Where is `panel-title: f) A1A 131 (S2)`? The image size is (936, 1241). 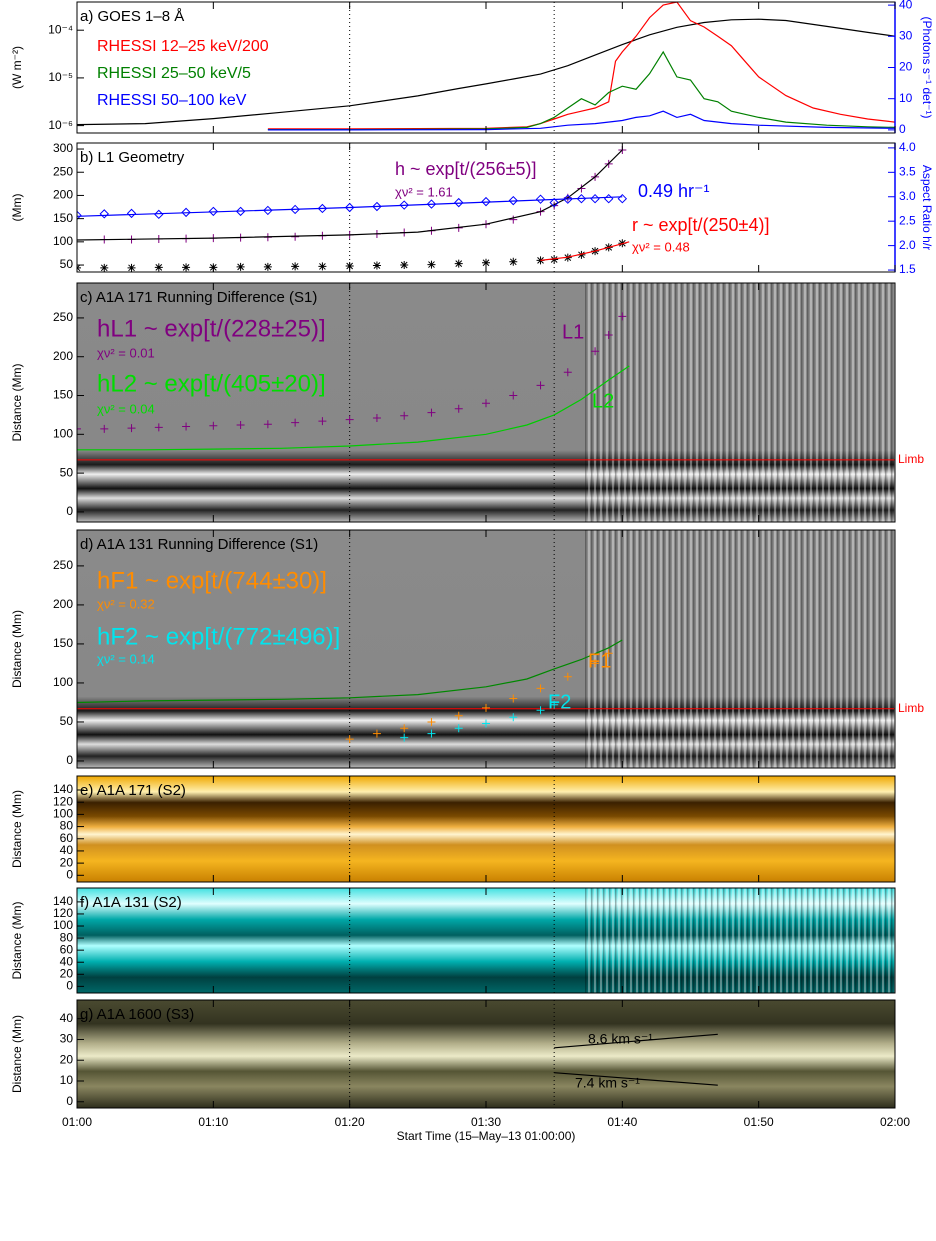 panel-title: f) A1A 131 (S2) is located at coordinates (131, 902).